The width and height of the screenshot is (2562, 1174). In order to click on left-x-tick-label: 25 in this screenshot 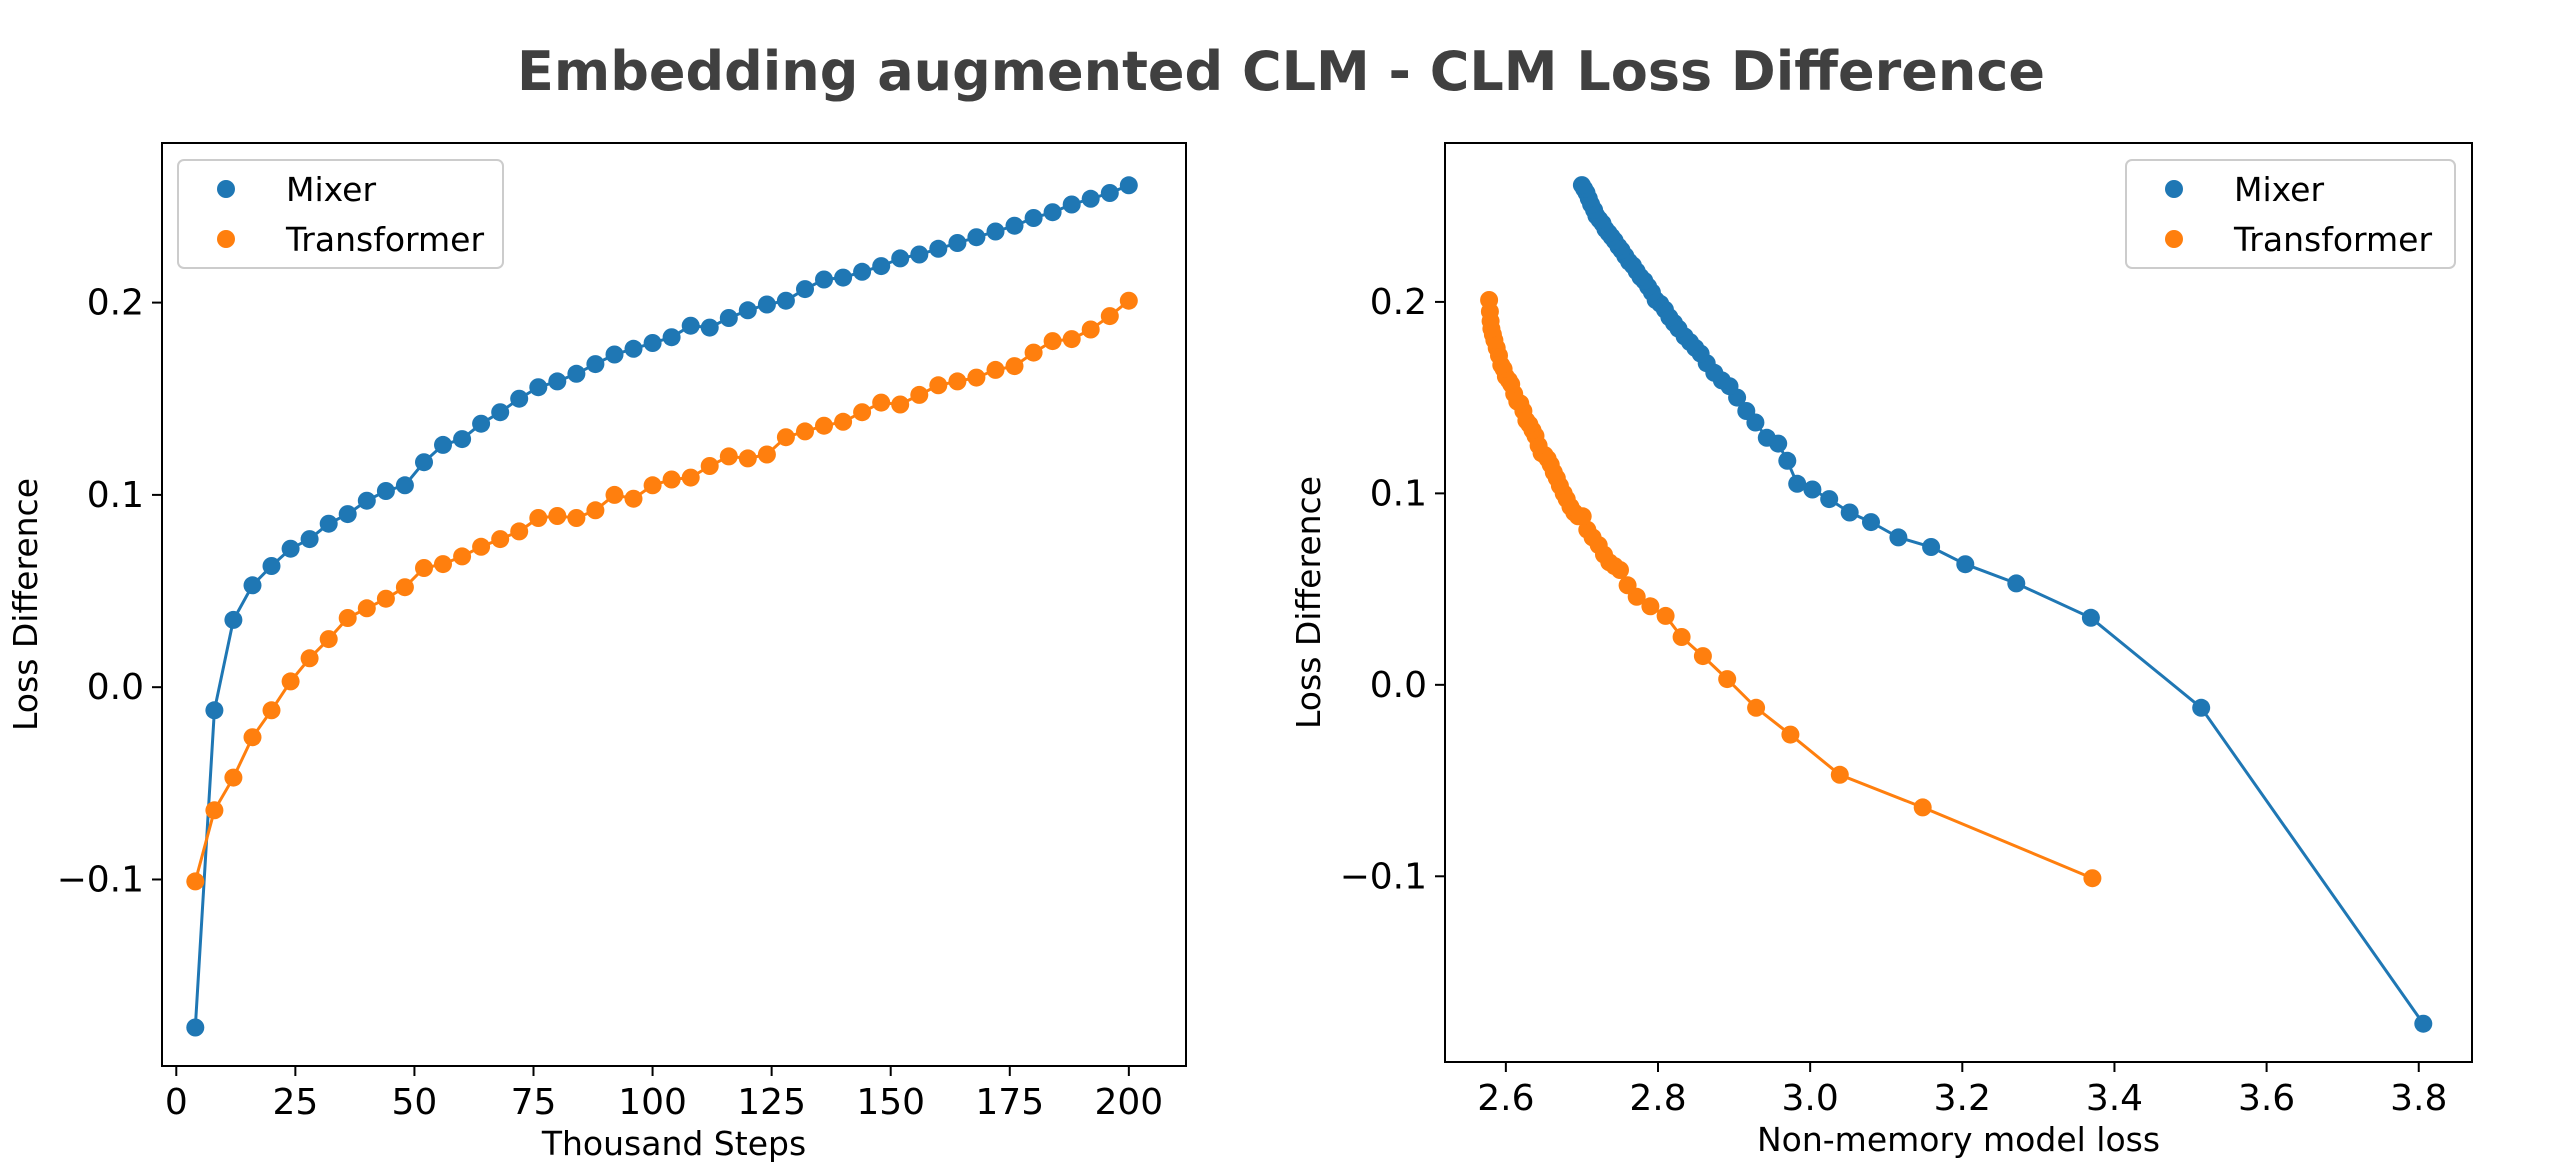, I will do `click(295, 1102)`.